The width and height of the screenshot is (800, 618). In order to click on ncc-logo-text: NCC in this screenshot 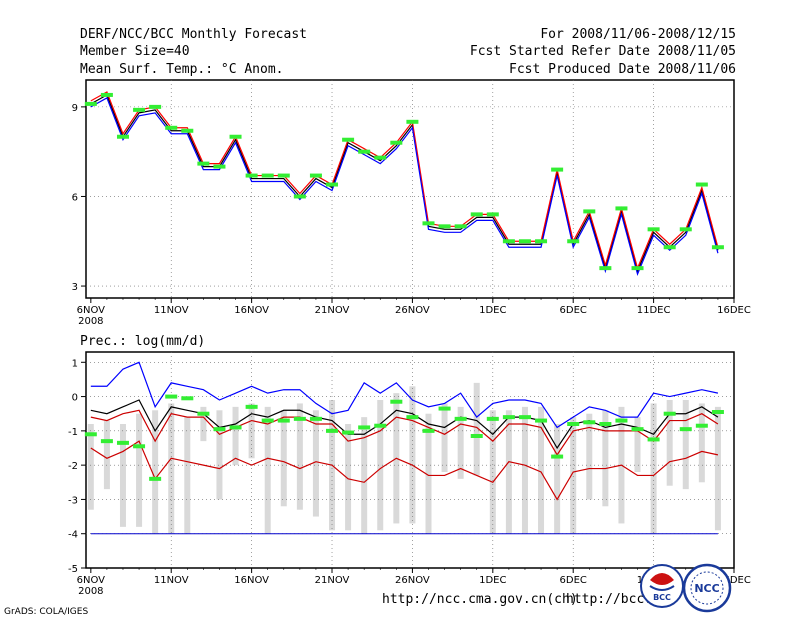, I will do `click(706, 588)`.